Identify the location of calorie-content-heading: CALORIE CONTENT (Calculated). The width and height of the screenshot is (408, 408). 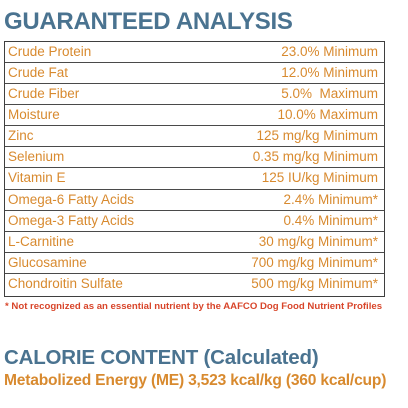
(161, 358).